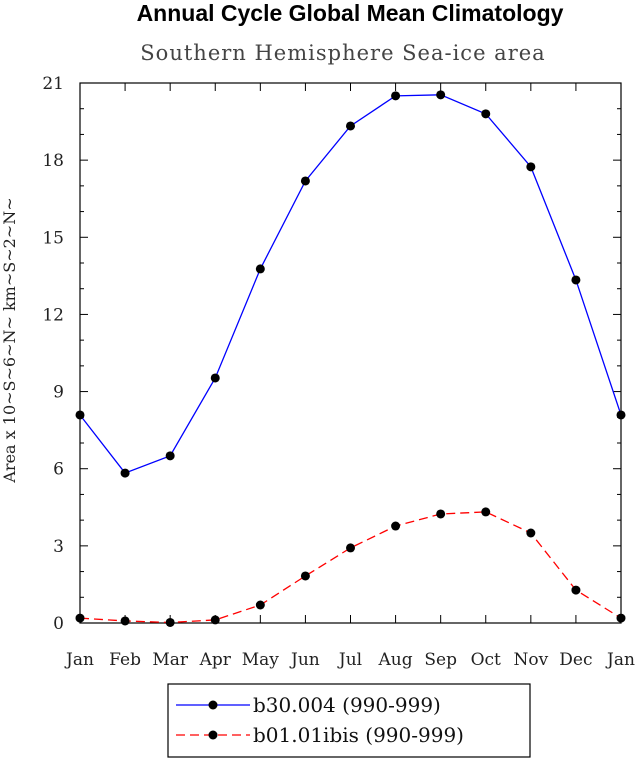 This screenshot has width=638, height=759. I want to click on y-axis-label: Area x 10~S~6~N~ km~S~2~N~, so click(9, 340).